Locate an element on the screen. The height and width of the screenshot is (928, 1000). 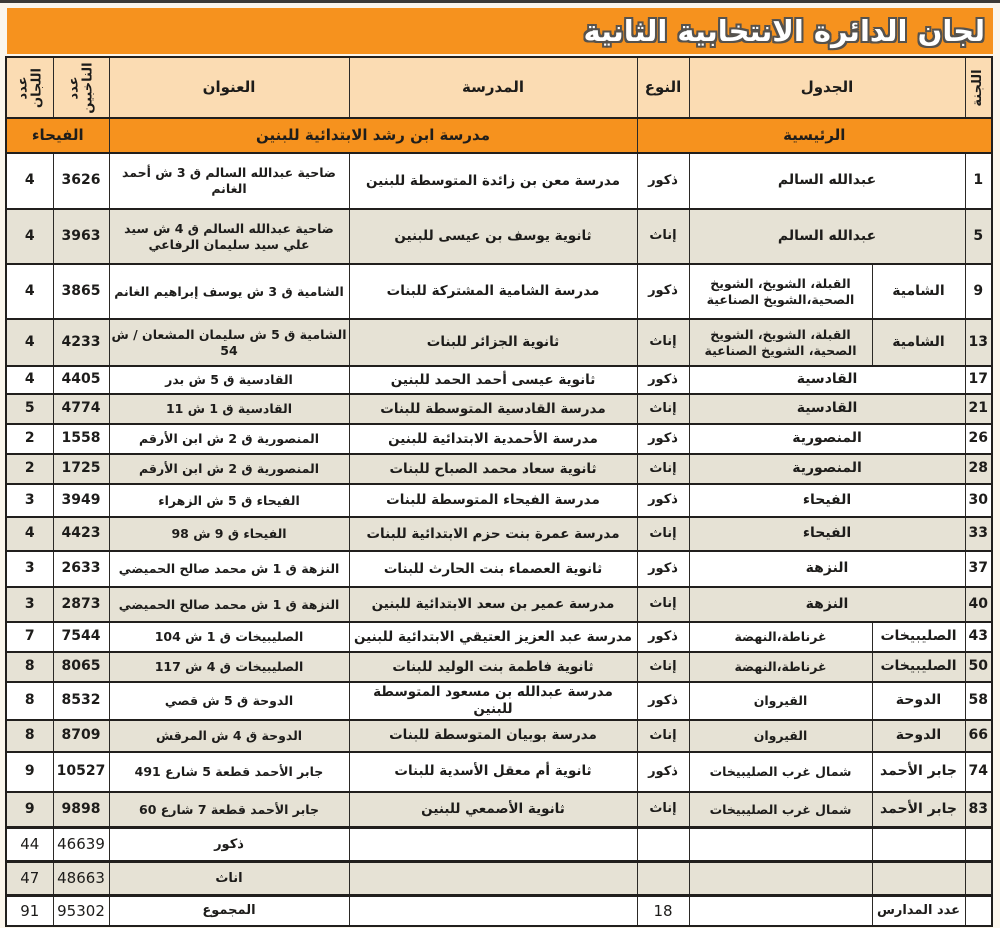
school-cell: مدرسة الشامية المشتركة للبنات is located at coordinates (493, 291).